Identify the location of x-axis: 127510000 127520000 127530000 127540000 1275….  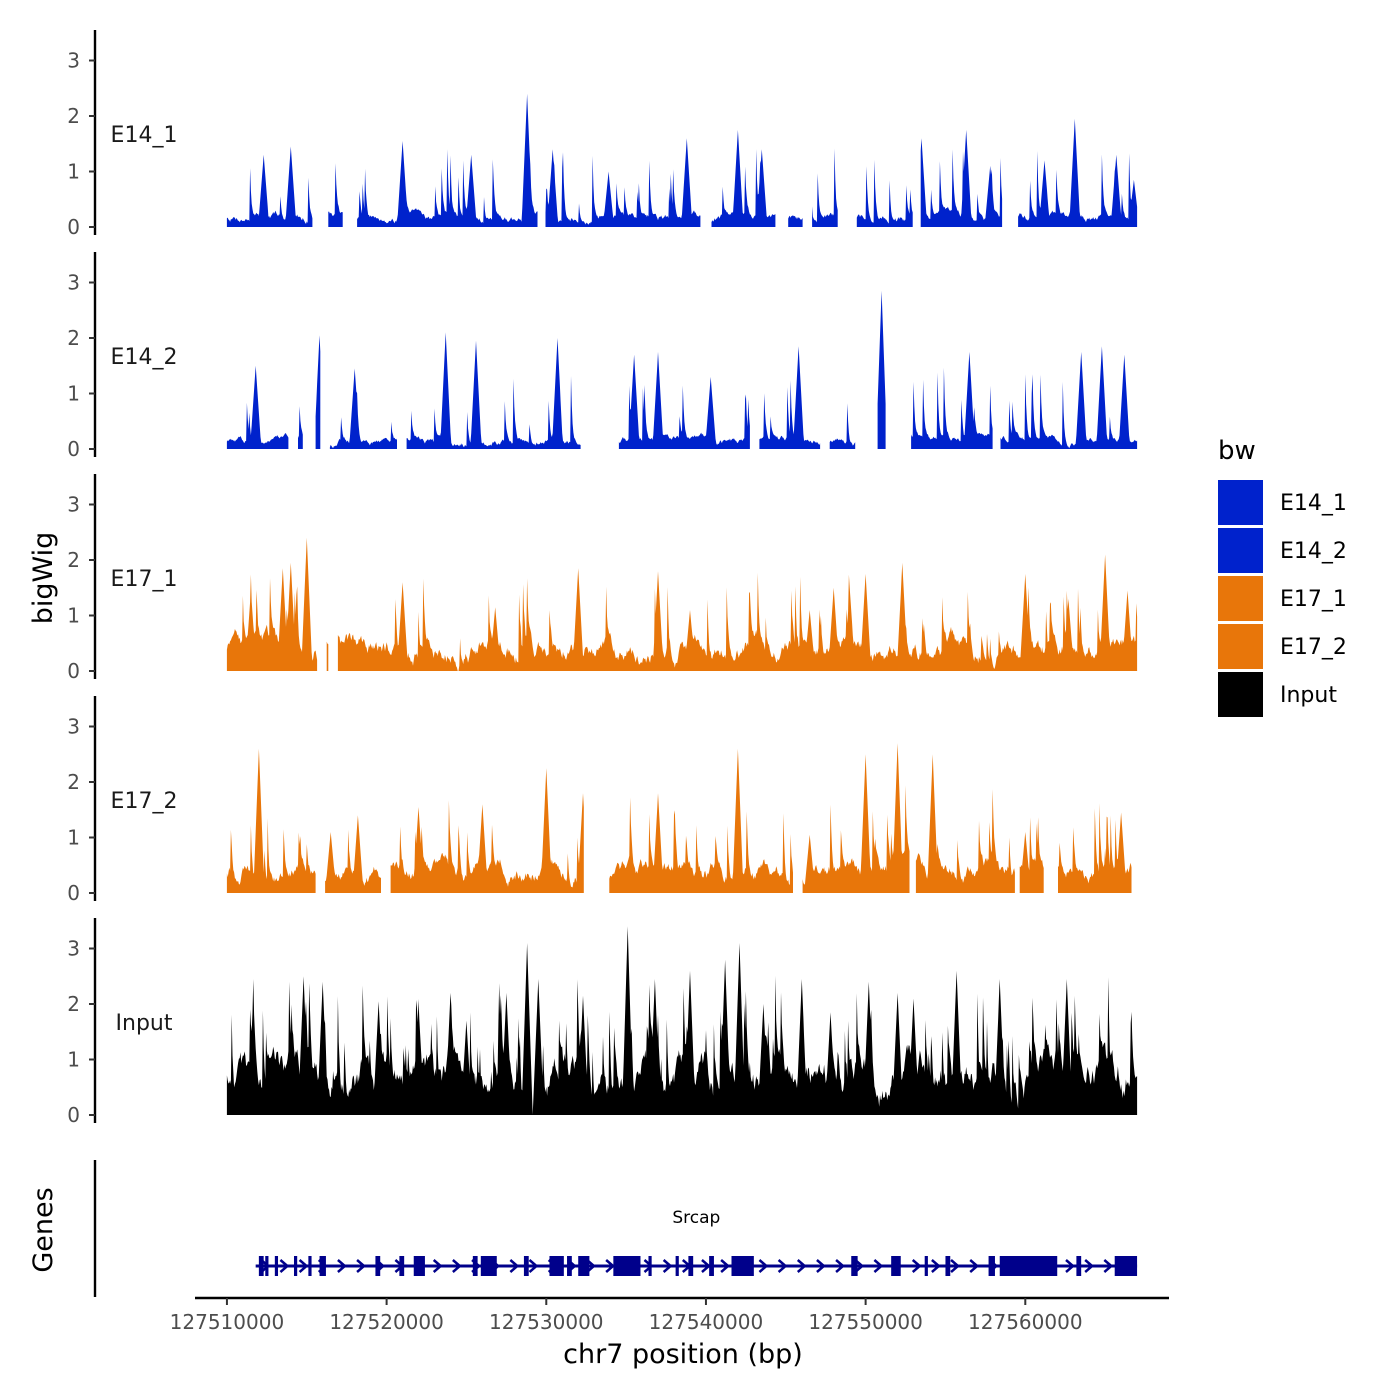
(669, 1315).